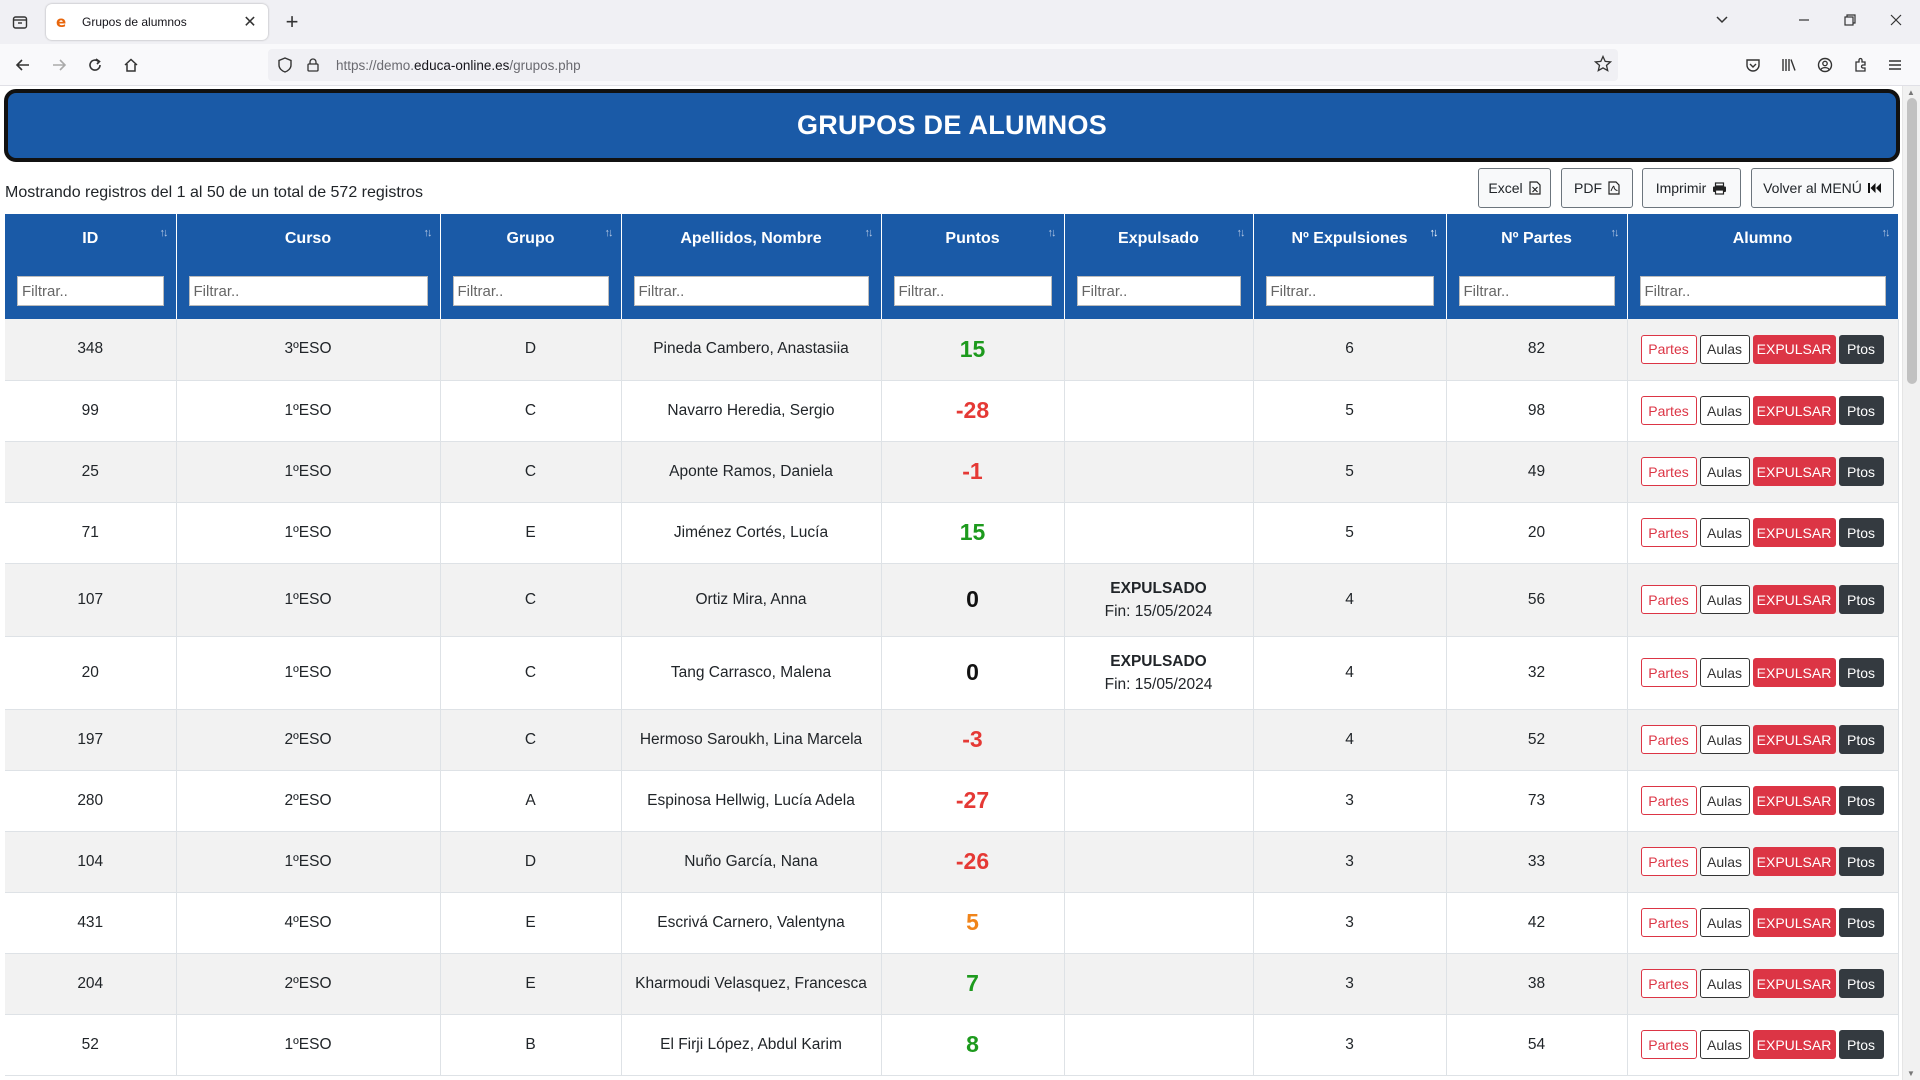 The width and height of the screenshot is (1920, 1080). I want to click on filter-input-partes, so click(1536, 291).